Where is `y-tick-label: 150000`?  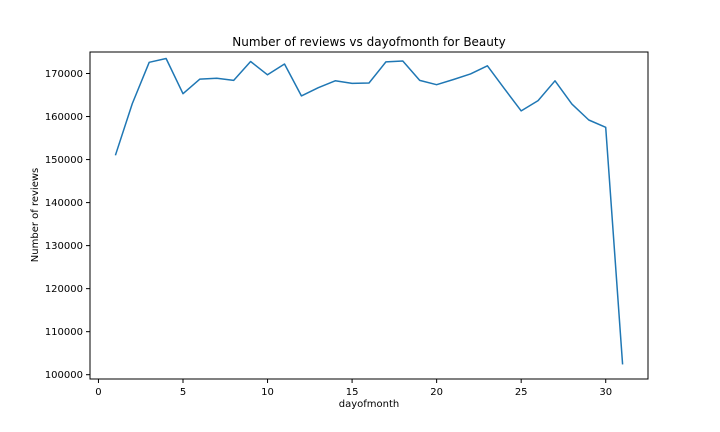
y-tick-label: 150000 is located at coordinates (64, 160).